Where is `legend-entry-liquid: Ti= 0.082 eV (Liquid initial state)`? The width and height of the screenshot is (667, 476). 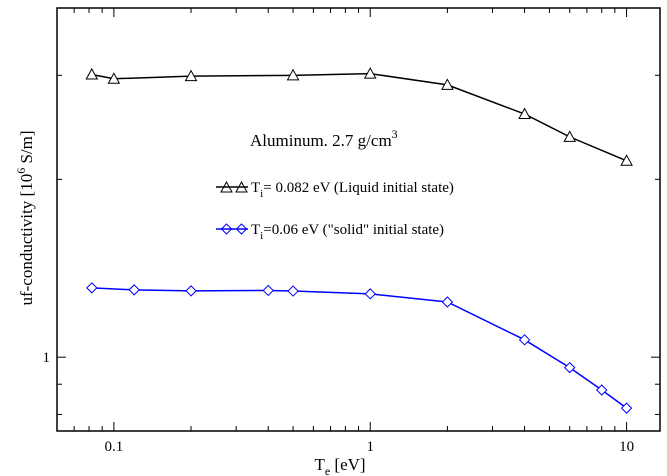
legend-entry-liquid: Ti= 0.082 eV (Liquid initial state) is located at coordinates (335, 190).